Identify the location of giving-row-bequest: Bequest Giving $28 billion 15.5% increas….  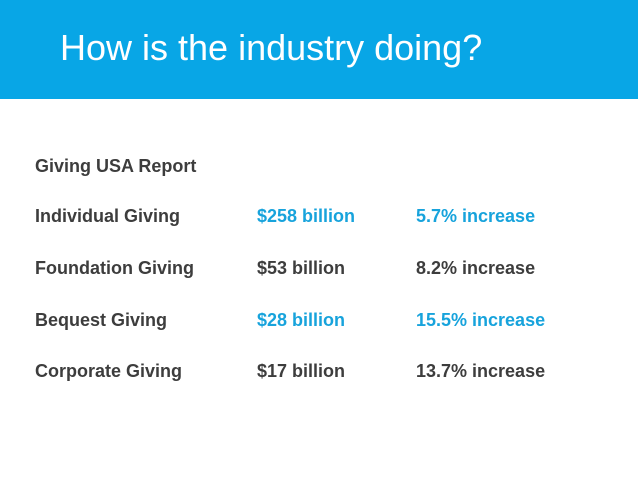
(319, 320).